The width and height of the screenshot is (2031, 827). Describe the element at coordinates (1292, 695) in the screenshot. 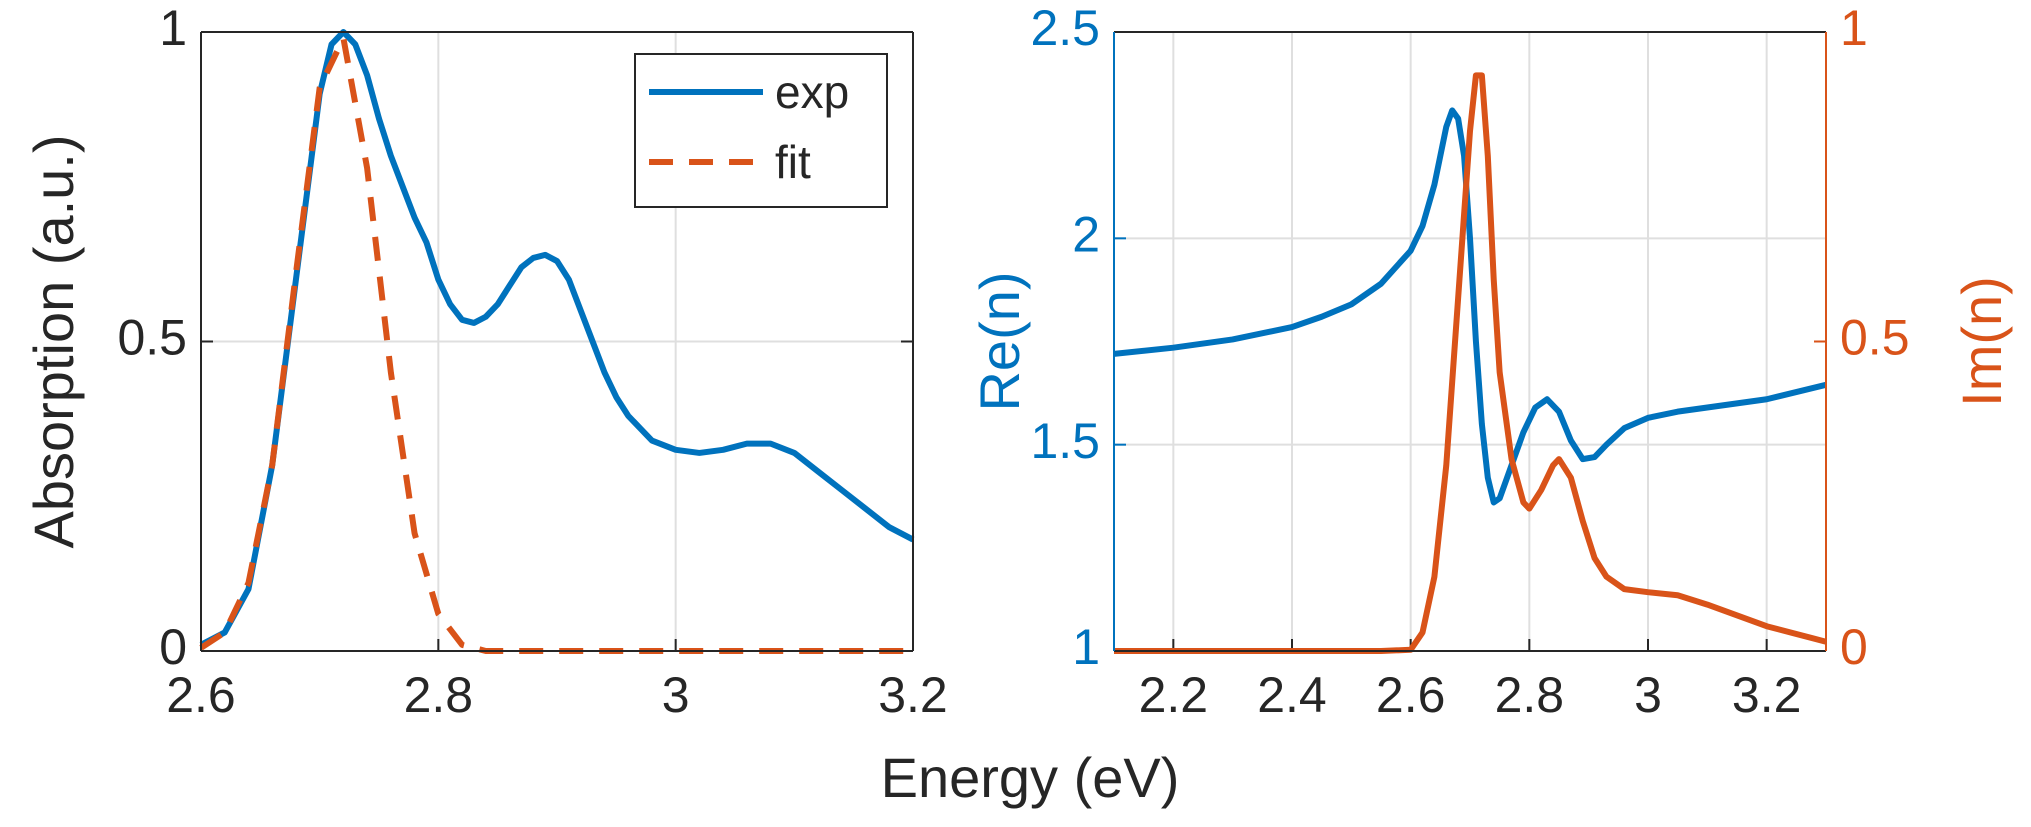

I see `x-tick-label: 2.4` at that location.